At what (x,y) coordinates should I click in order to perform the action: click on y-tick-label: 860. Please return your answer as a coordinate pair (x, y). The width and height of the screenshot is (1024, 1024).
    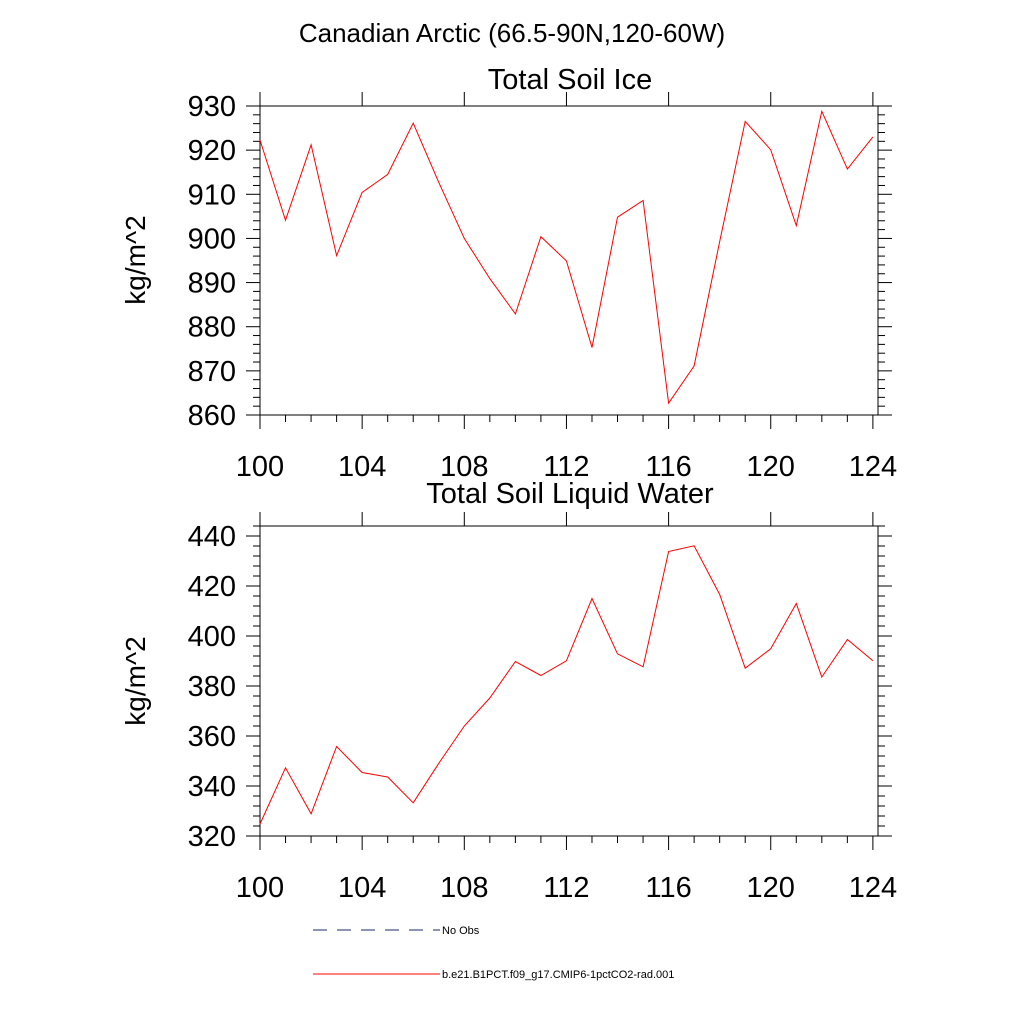
    Looking at the image, I should click on (212, 416).